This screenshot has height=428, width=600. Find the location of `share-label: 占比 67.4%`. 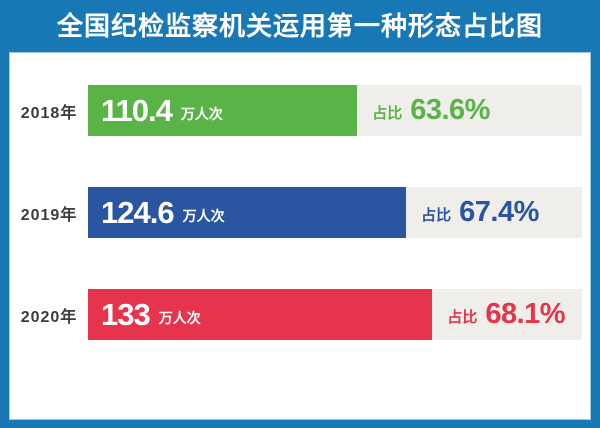

share-label: 占比 67.4% is located at coordinates (480, 212).